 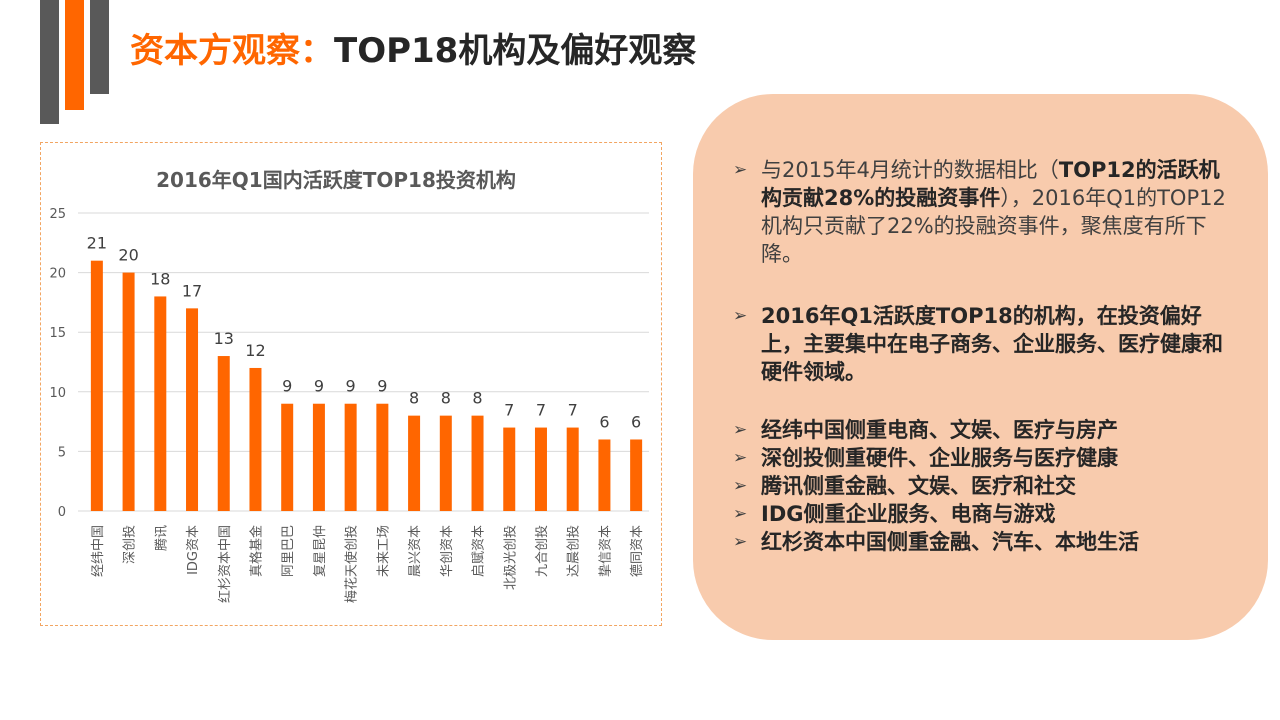 What do you see at coordinates (255, 350) in the screenshot?
I see `data-label: 12` at bounding box center [255, 350].